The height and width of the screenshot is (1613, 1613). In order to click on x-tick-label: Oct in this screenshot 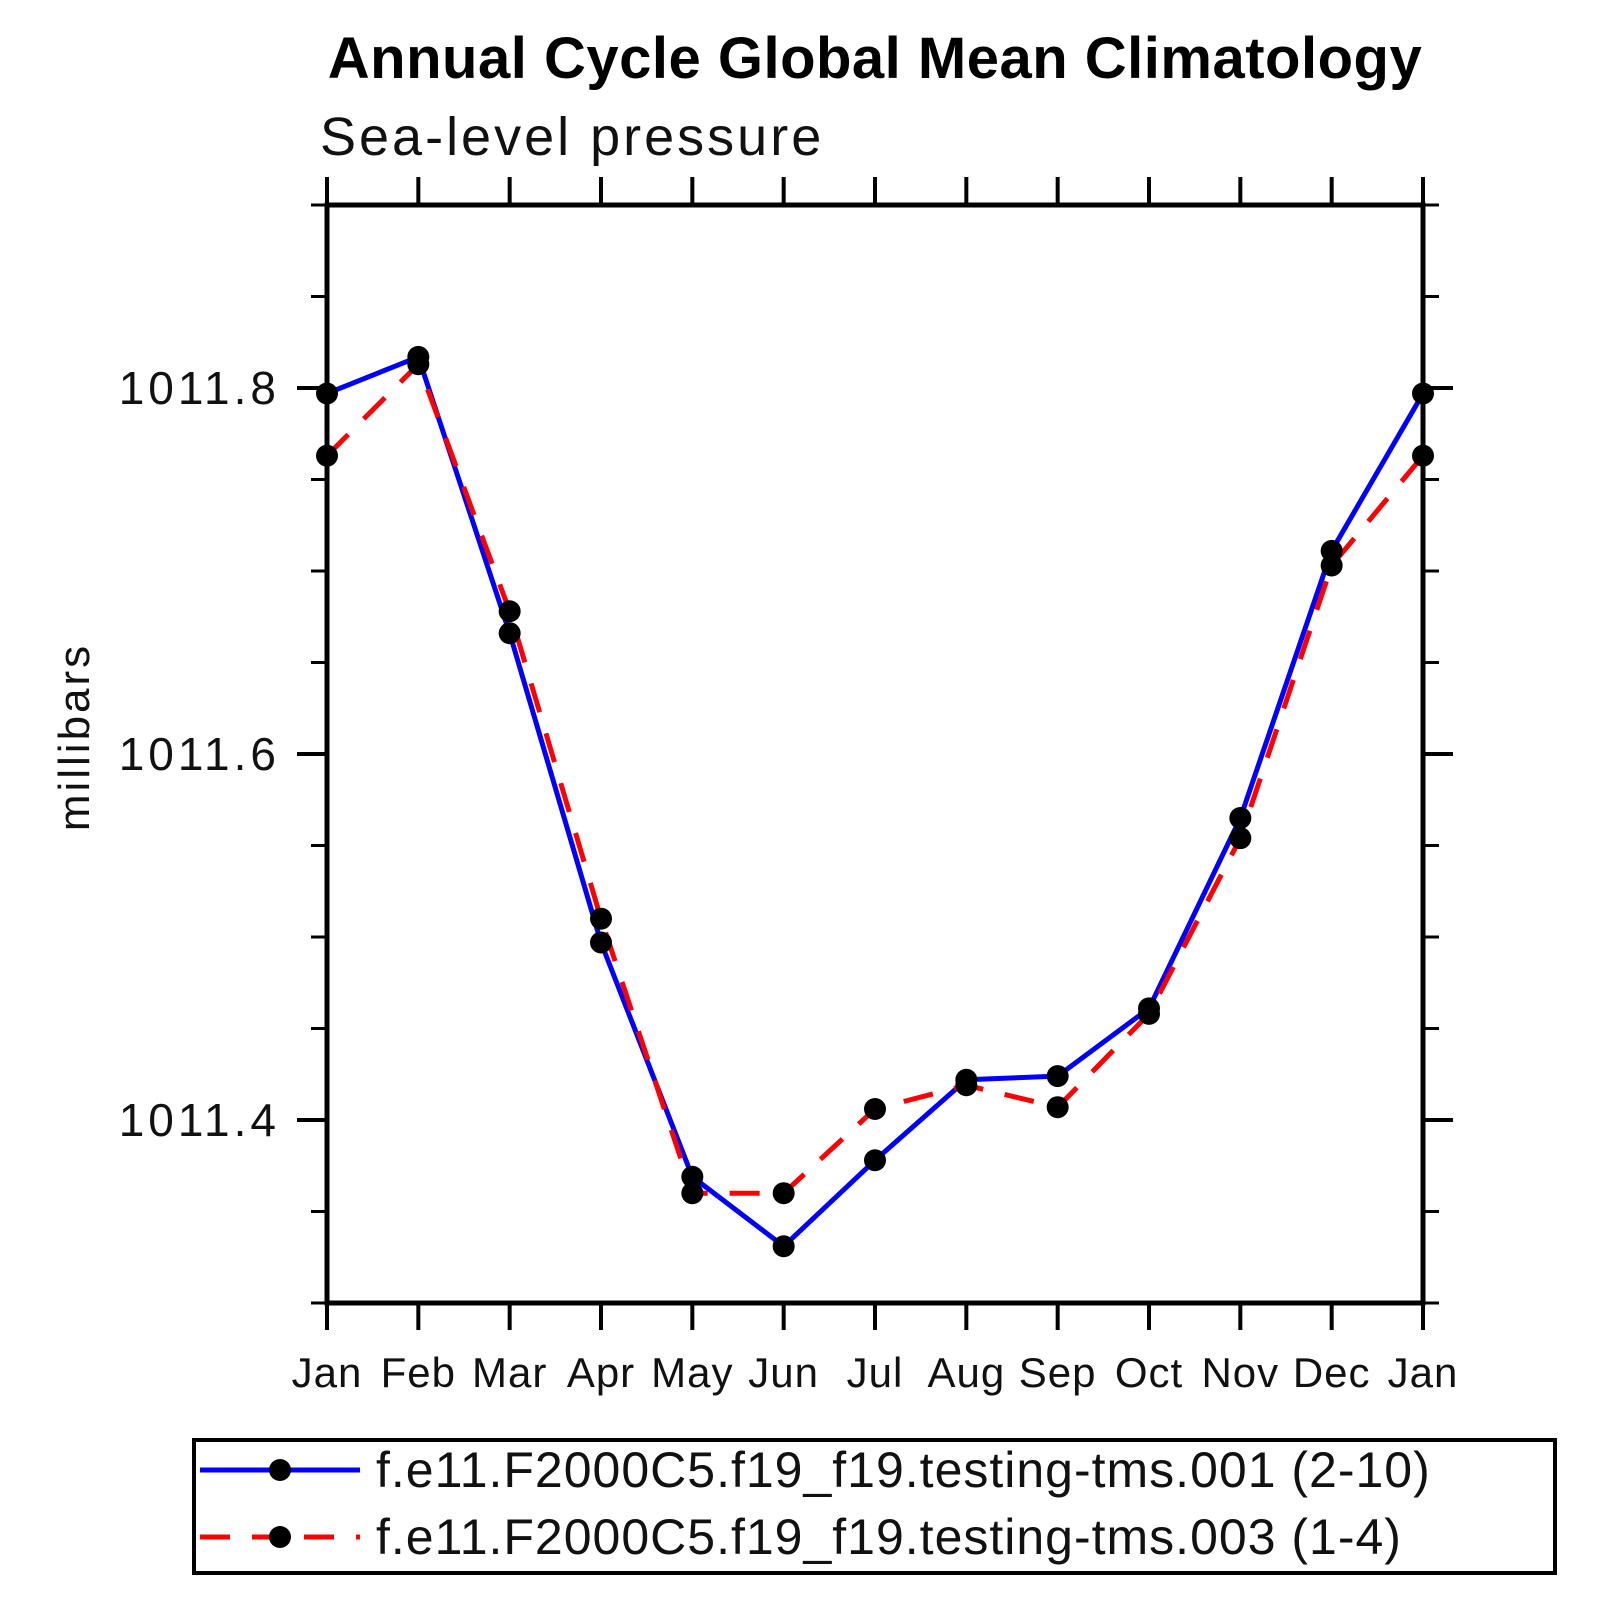, I will do `click(1149, 1372)`.